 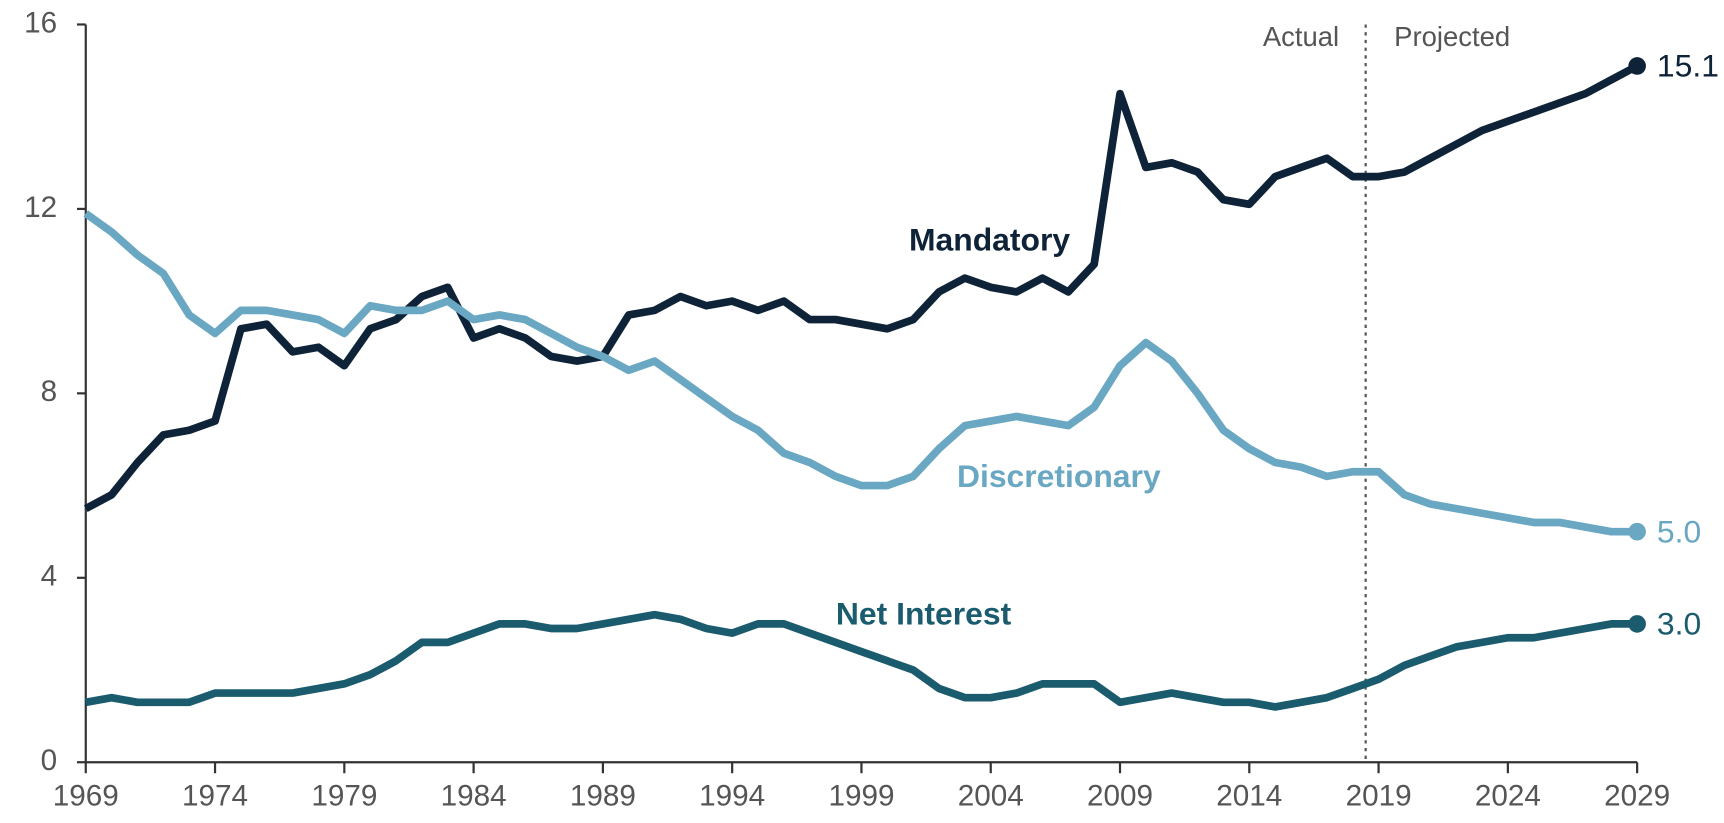 What do you see at coordinates (861, 660) in the screenshot?
I see `series-line` at bounding box center [861, 660].